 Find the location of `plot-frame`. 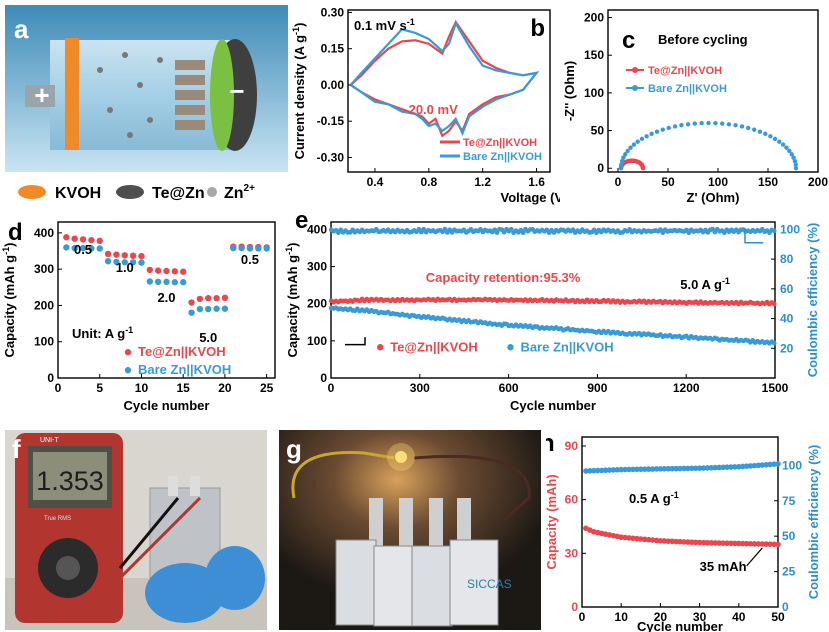

plot-frame is located at coordinates (166, 300).